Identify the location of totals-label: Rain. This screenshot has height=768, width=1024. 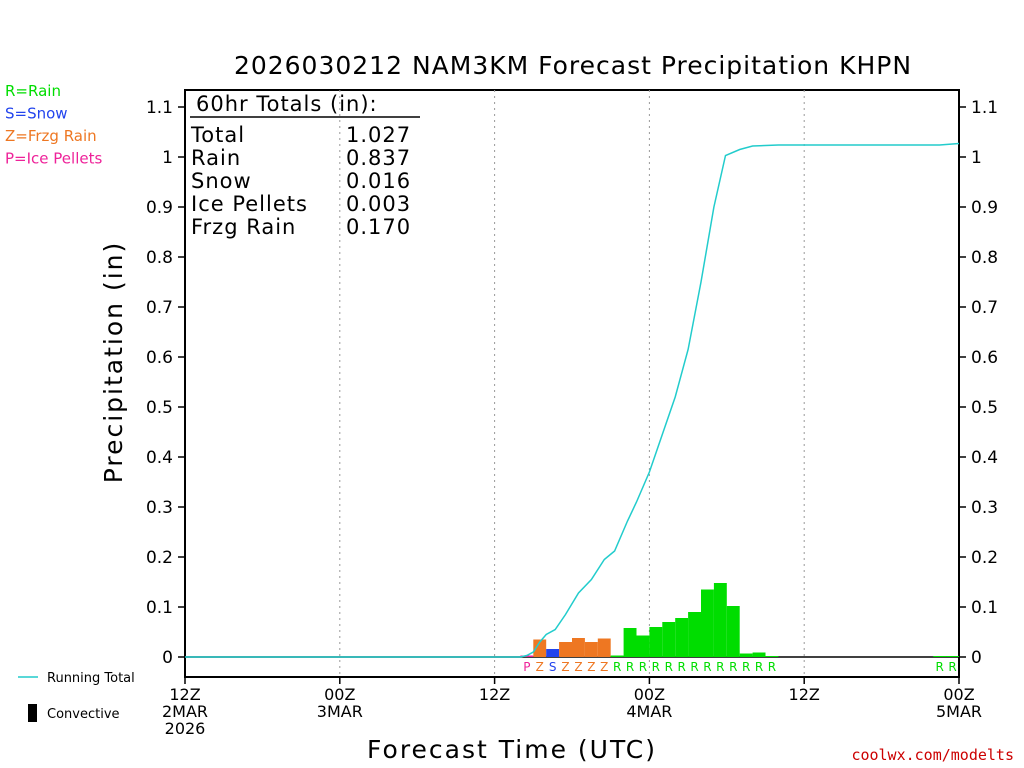
(216, 158).